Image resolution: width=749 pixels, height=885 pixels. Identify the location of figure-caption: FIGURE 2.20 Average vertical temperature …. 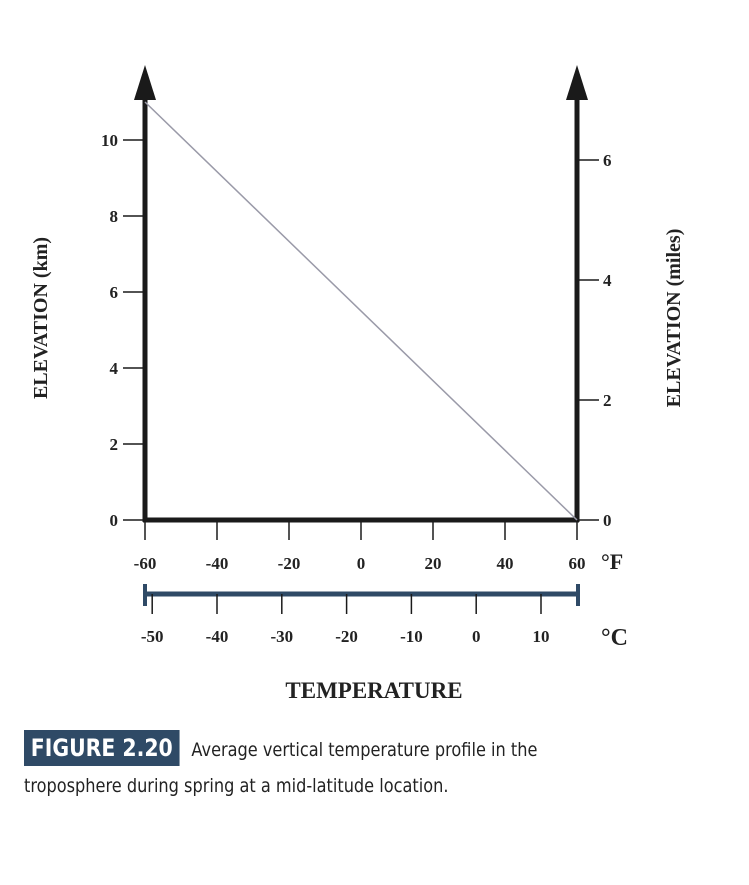
(321, 767).